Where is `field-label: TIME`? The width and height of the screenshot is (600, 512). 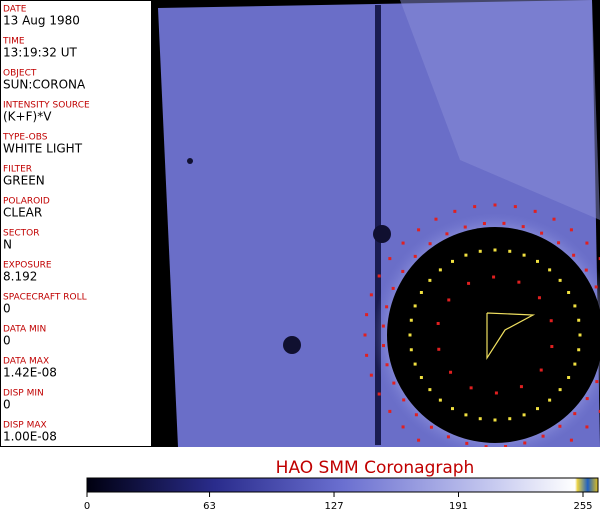 field-label: TIME is located at coordinates (13, 42).